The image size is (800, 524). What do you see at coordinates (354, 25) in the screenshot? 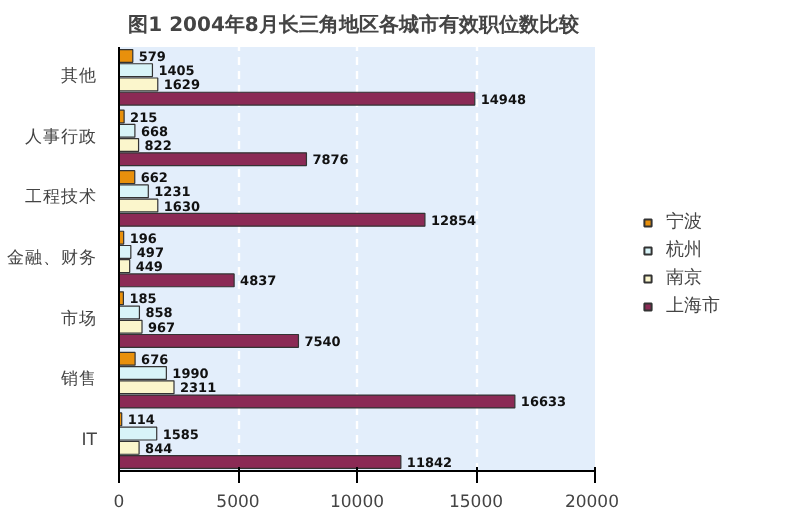
I see `chart-title: 图1 2004年8月长三角地区各城市有效职位数比较` at bounding box center [354, 25].